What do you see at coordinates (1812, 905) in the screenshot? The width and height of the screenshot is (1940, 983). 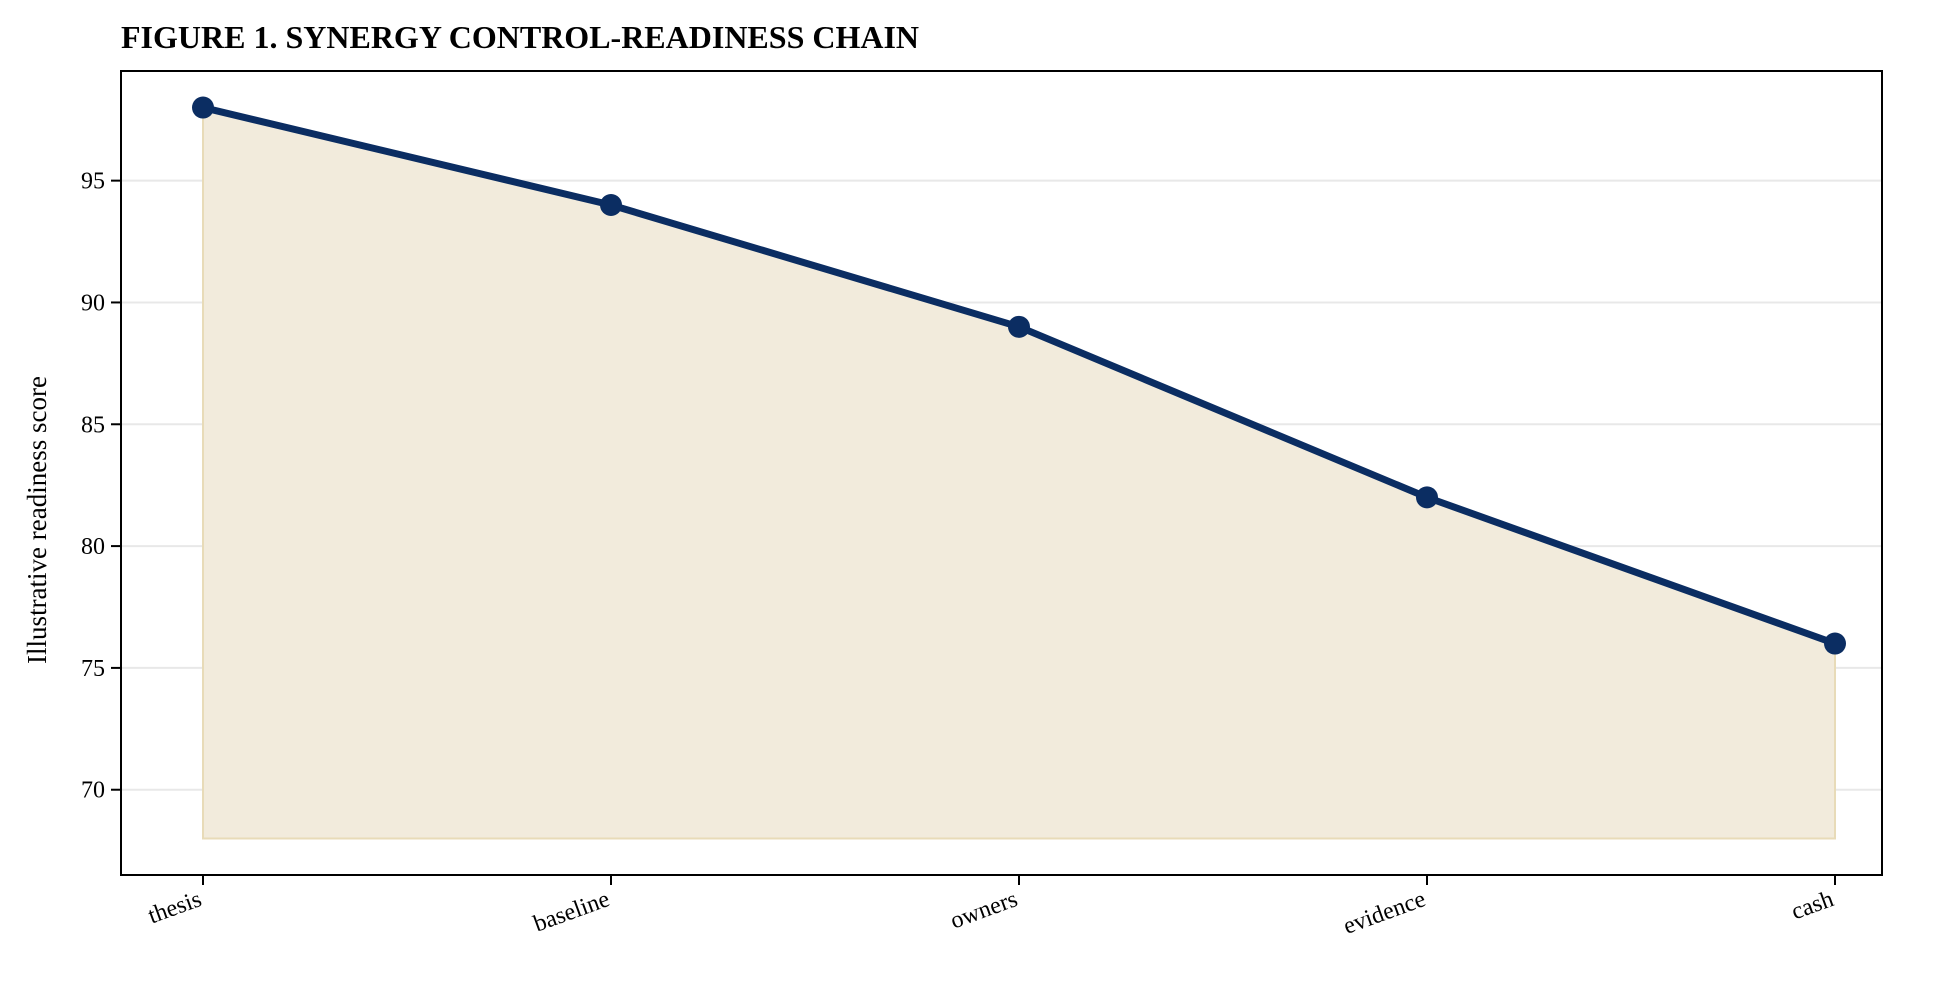 I see `x-tick-label: cash` at bounding box center [1812, 905].